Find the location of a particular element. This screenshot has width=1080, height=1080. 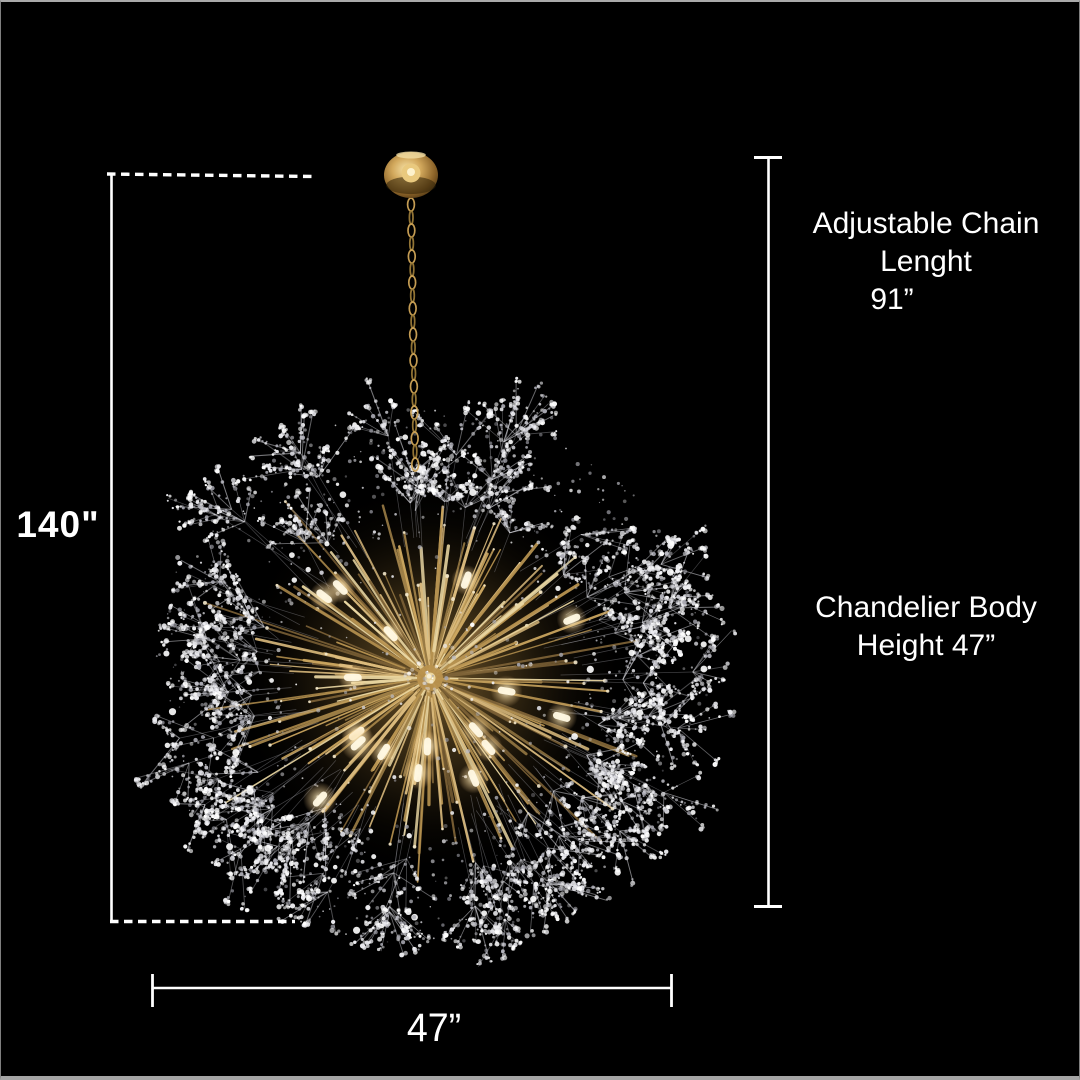

left-dim-top-dashed-line is located at coordinates (210, 175).